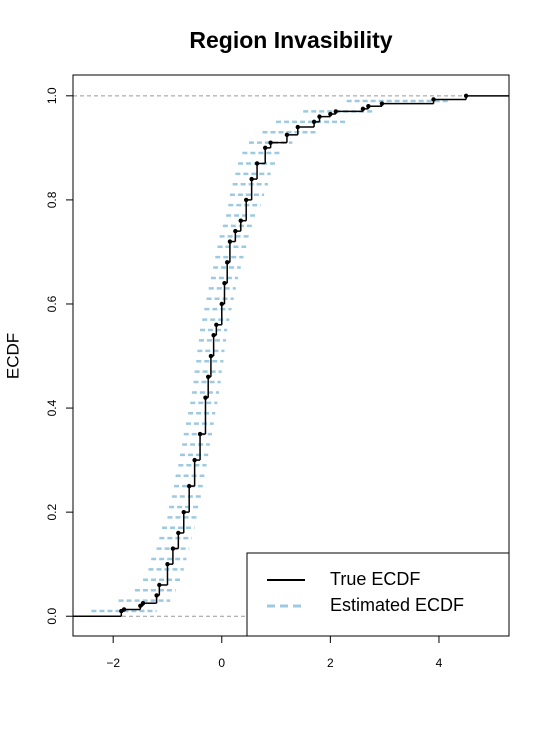 The height and width of the screenshot is (735, 548). I want to click on x-tick-label: −2, so click(113, 663).